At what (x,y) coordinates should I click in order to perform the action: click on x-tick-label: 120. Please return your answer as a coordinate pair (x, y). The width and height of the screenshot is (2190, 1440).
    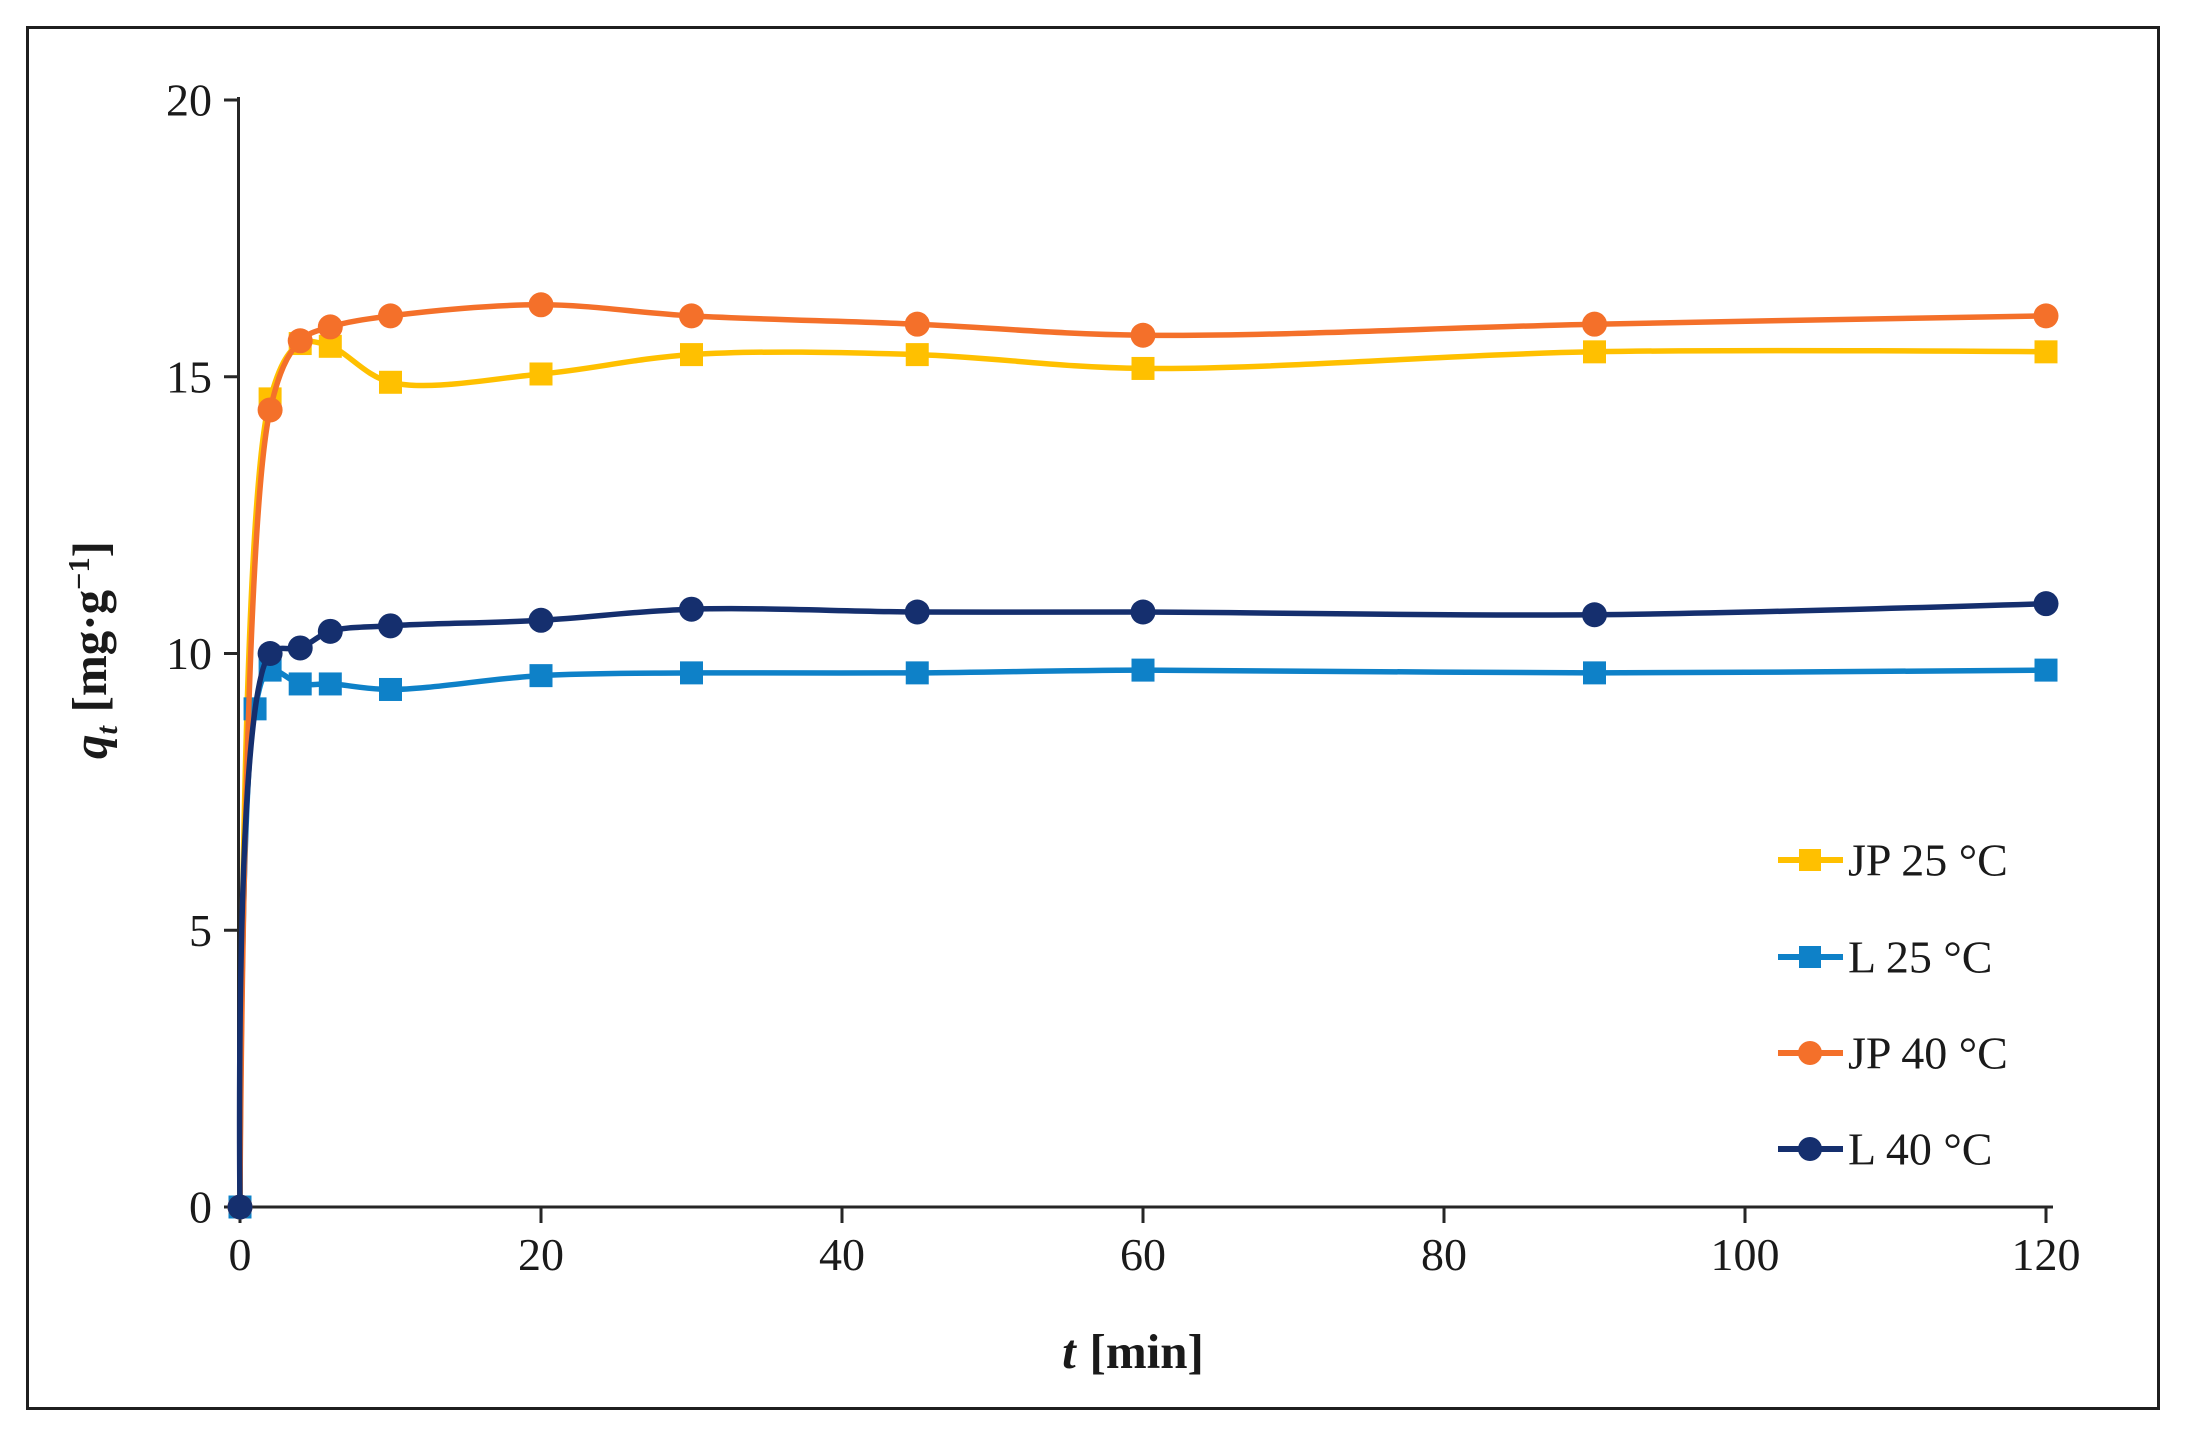
    Looking at the image, I should click on (2046, 1254).